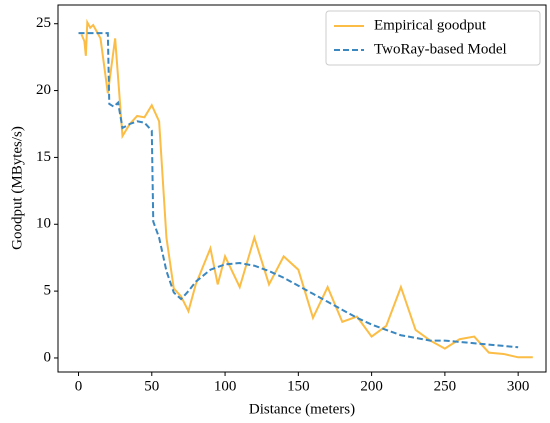 The width and height of the screenshot is (550, 423). I want to click on legend-box, so click(433, 38).